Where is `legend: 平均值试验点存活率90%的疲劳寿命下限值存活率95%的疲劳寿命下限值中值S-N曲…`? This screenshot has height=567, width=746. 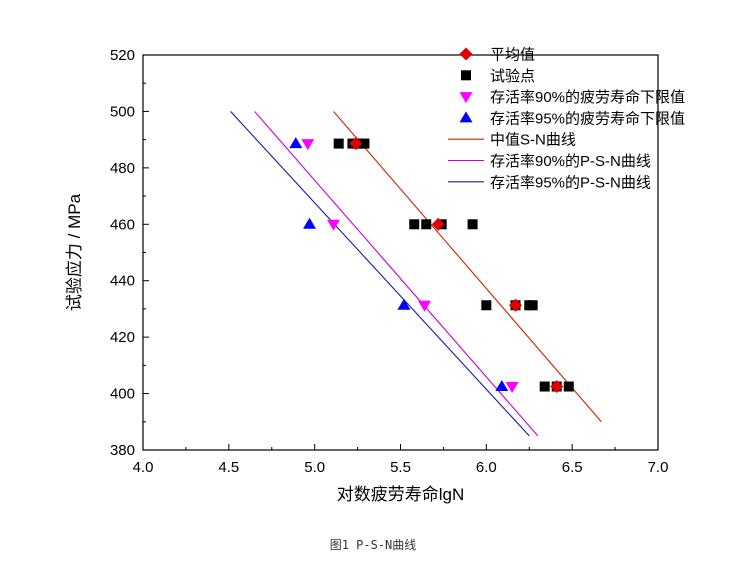 legend: 平均值试验点存活率90%的疲劳寿命下限值存活率95%的疲劳寿命下限值中值S-N曲… is located at coordinates (566, 119).